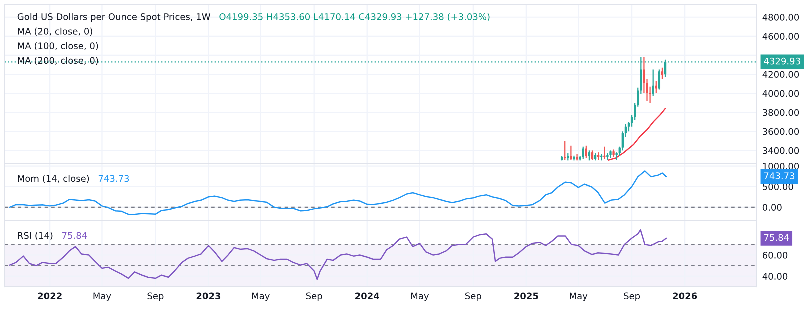  What do you see at coordinates (114, 178) in the screenshot?
I see `annotation: 743.73` at bounding box center [114, 178].